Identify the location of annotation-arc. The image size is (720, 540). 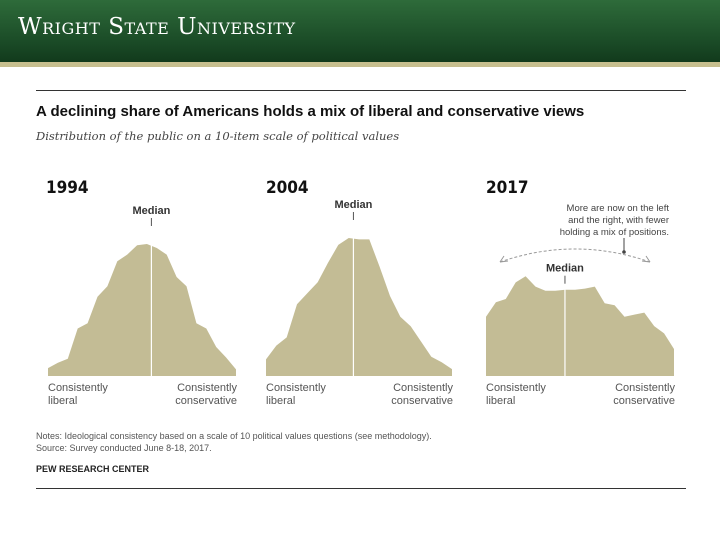
(575, 255).